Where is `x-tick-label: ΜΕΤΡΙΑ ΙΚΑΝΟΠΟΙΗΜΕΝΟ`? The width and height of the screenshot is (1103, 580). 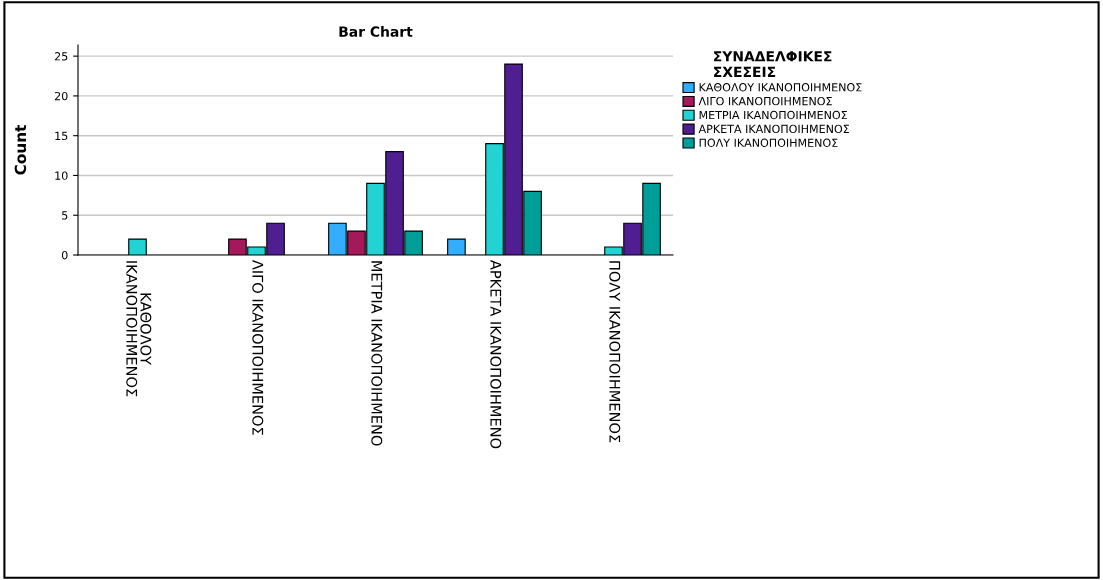 x-tick-label: ΜΕΤΡΙΑ ΙΚΑΝΟΠΟΙΗΜΕΝΟ is located at coordinates (377, 353).